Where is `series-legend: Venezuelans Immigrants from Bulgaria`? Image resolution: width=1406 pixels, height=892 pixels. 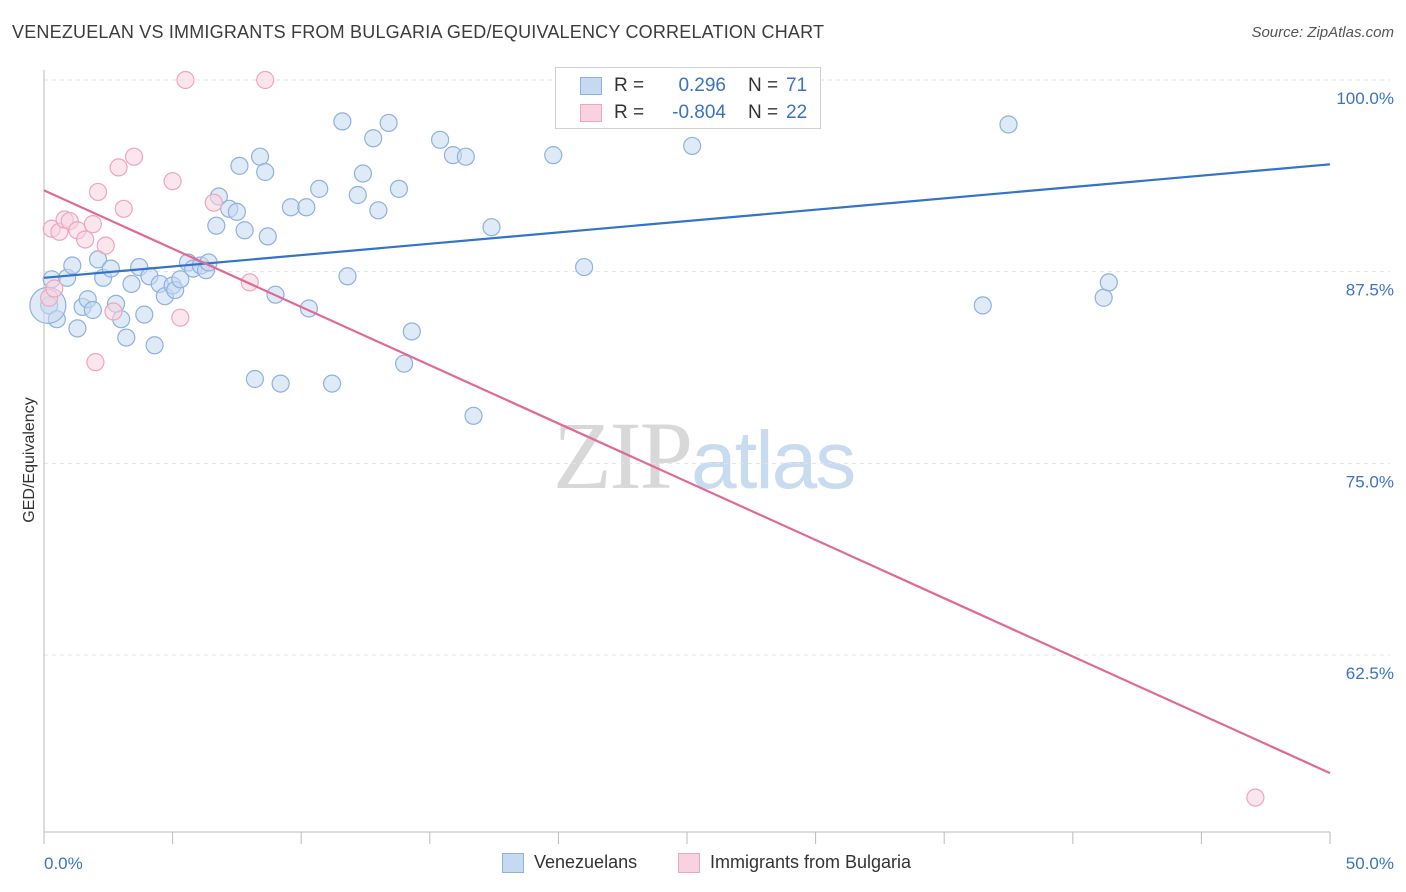 series-legend: Venezuelans Immigrants from Bulgaria is located at coordinates (703, 864).